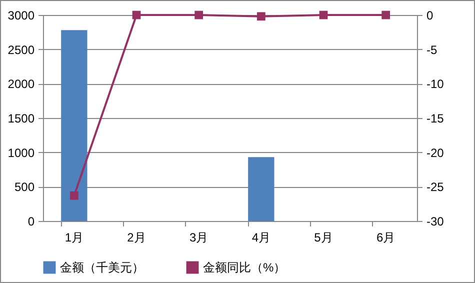 The width and height of the screenshot is (475, 283). What do you see at coordinates (31, 221) in the screenshot?
I see `y-tick-label: 0` at bounding box center [31, 221].